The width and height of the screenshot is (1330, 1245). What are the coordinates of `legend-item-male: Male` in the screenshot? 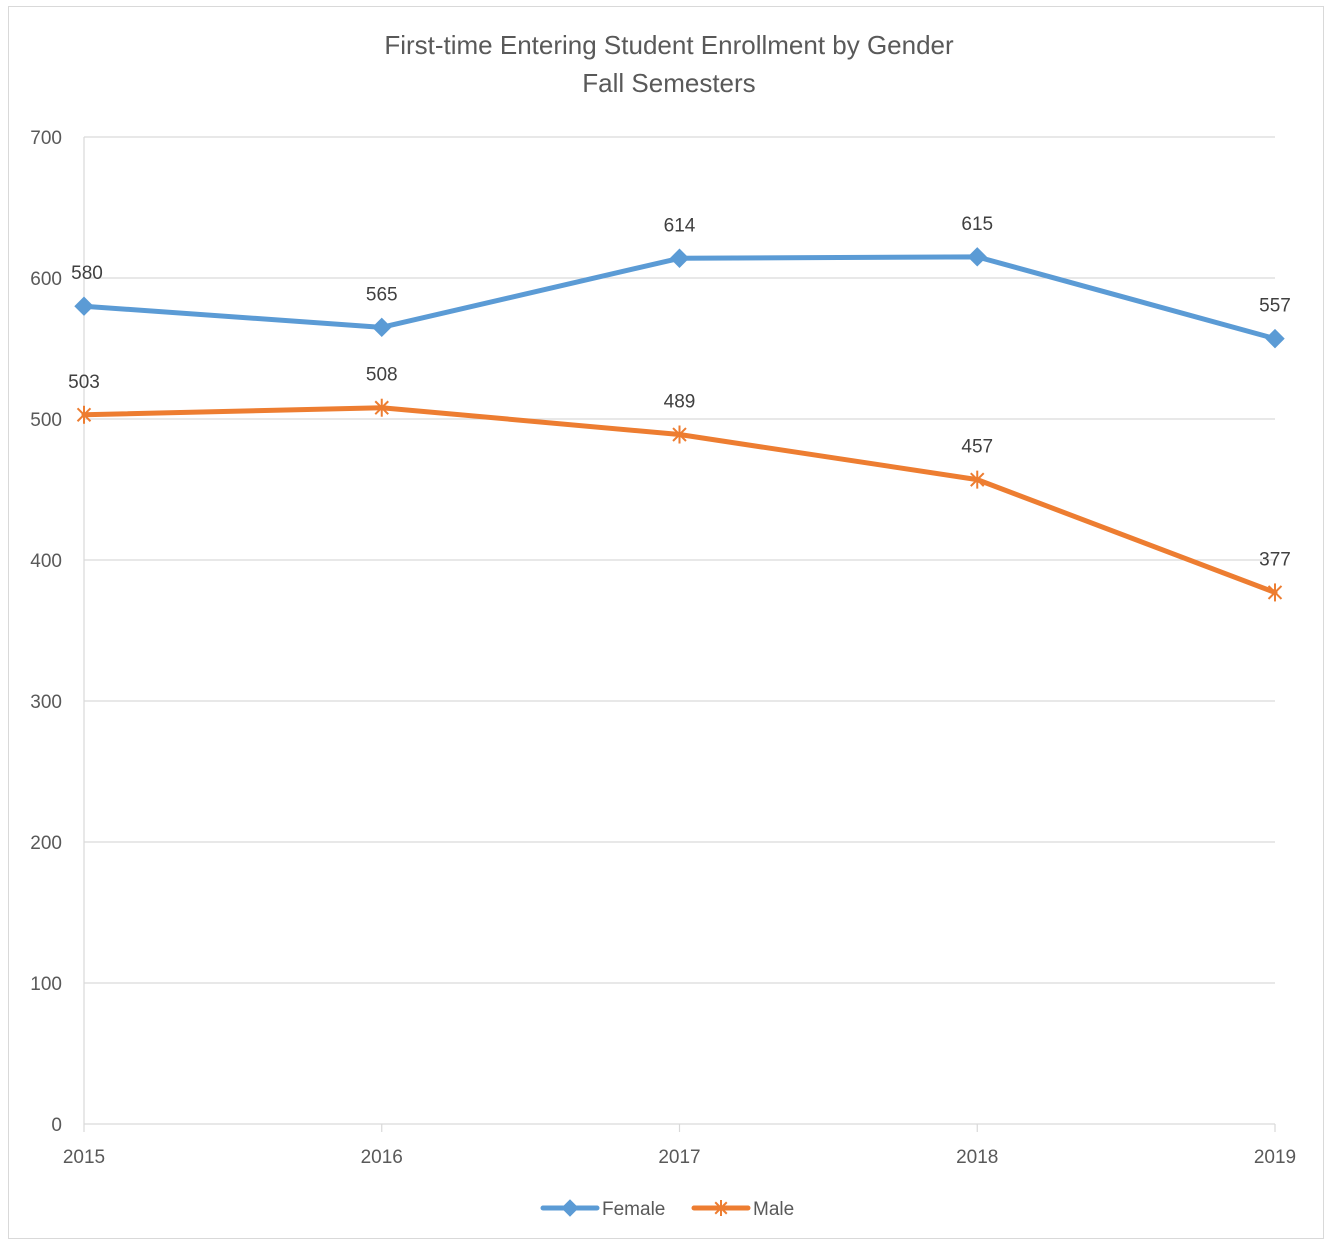 It's located at (742, 1209).